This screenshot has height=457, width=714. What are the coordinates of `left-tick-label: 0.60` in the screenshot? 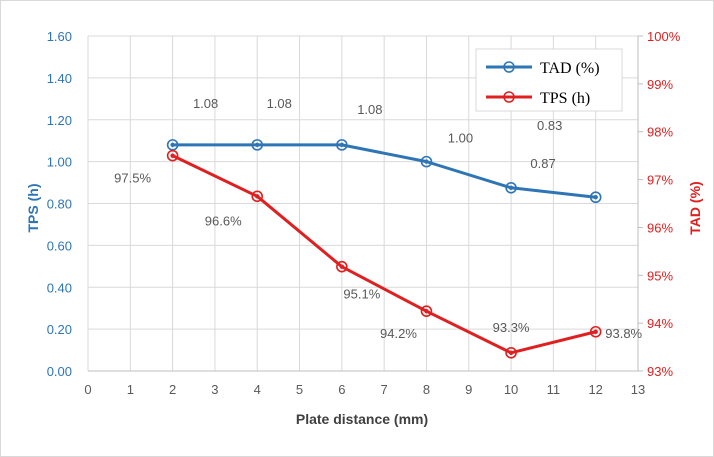 It's located at (59, 245).